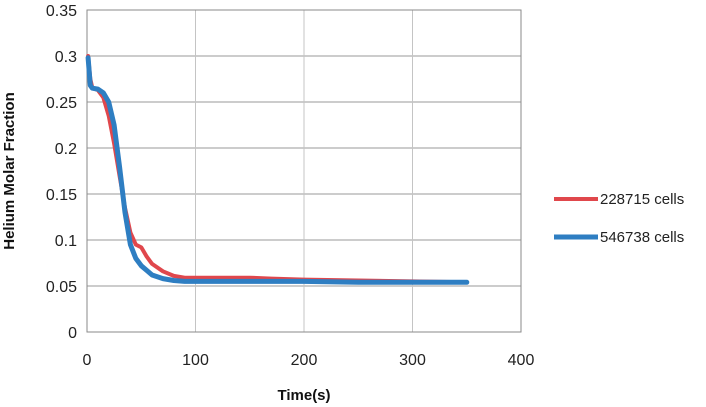 Image resolution: width=706 pixels, height=407 pixels. I want to click on y-axis-ticks: 0 0.05 0.1 0.15 0.2 0.25 0.3 0.35, so click(61, 172).